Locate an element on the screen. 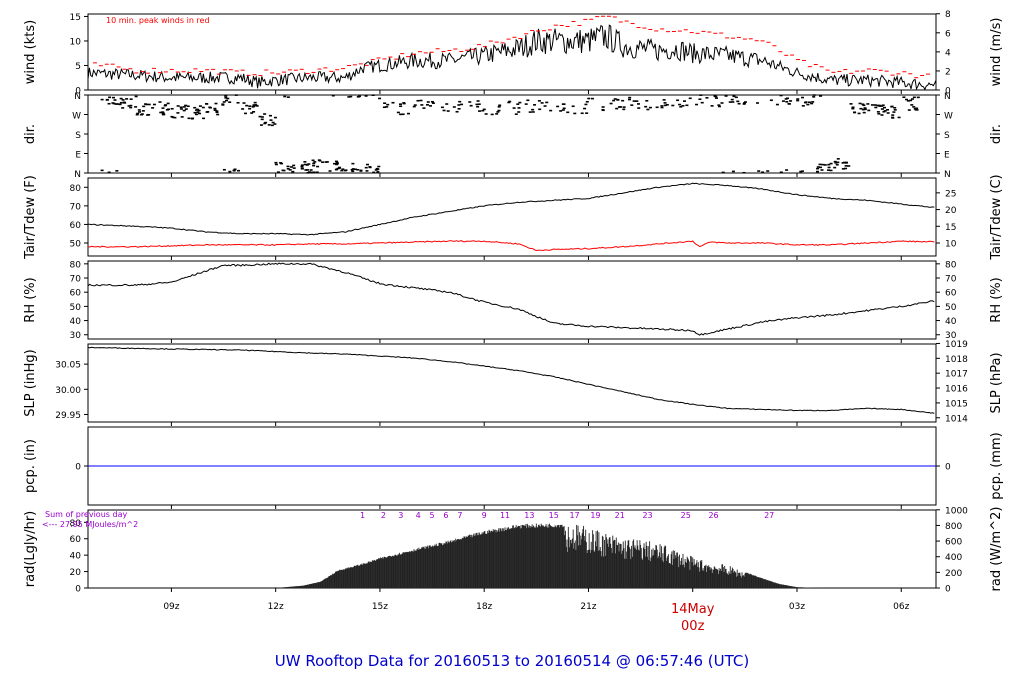 The height and width of the screenshot is (700, 1024). dir-tick-label-right: E is located at coordinates (947, 156).